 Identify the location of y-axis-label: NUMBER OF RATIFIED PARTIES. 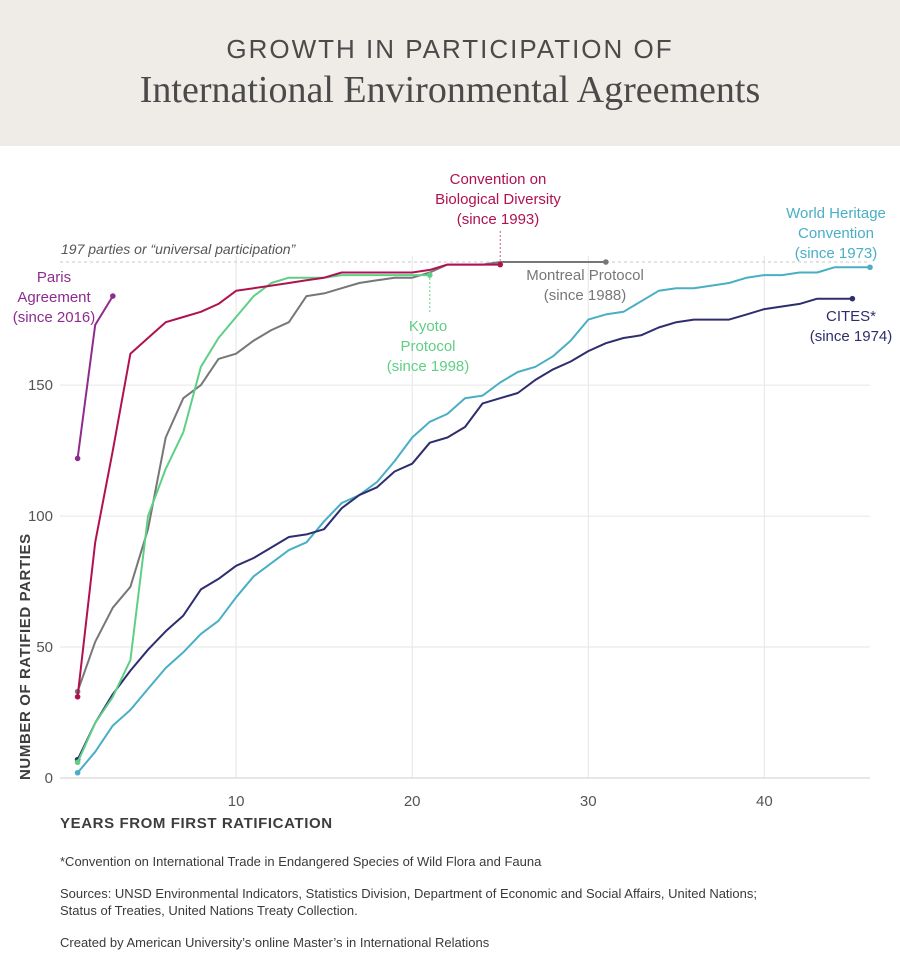
(25, 656).